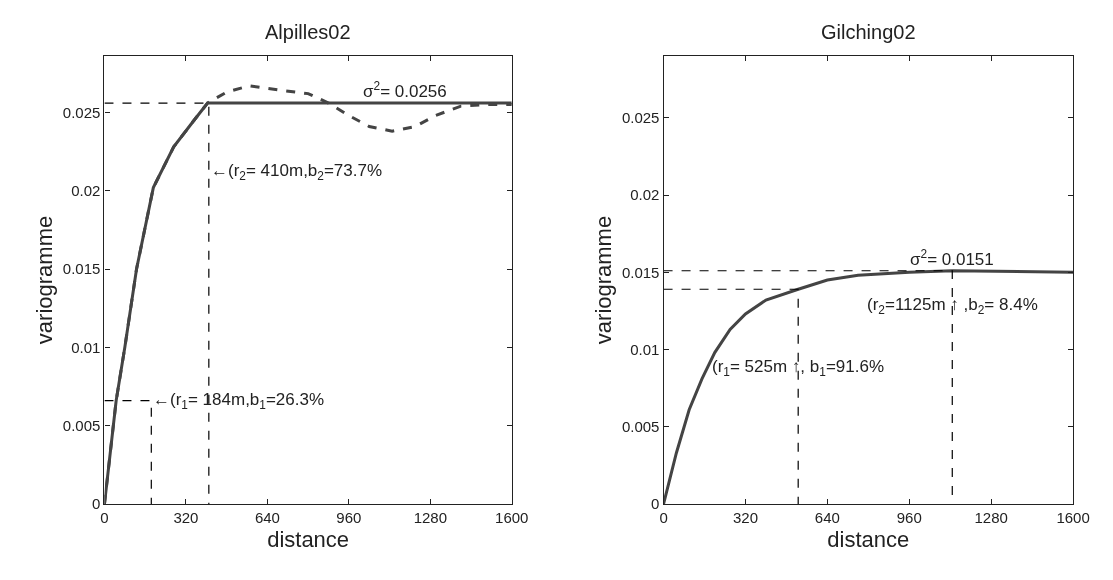  Describe the element at coordinates (868, 386) in the screenshot. I see `line-series` at that location.